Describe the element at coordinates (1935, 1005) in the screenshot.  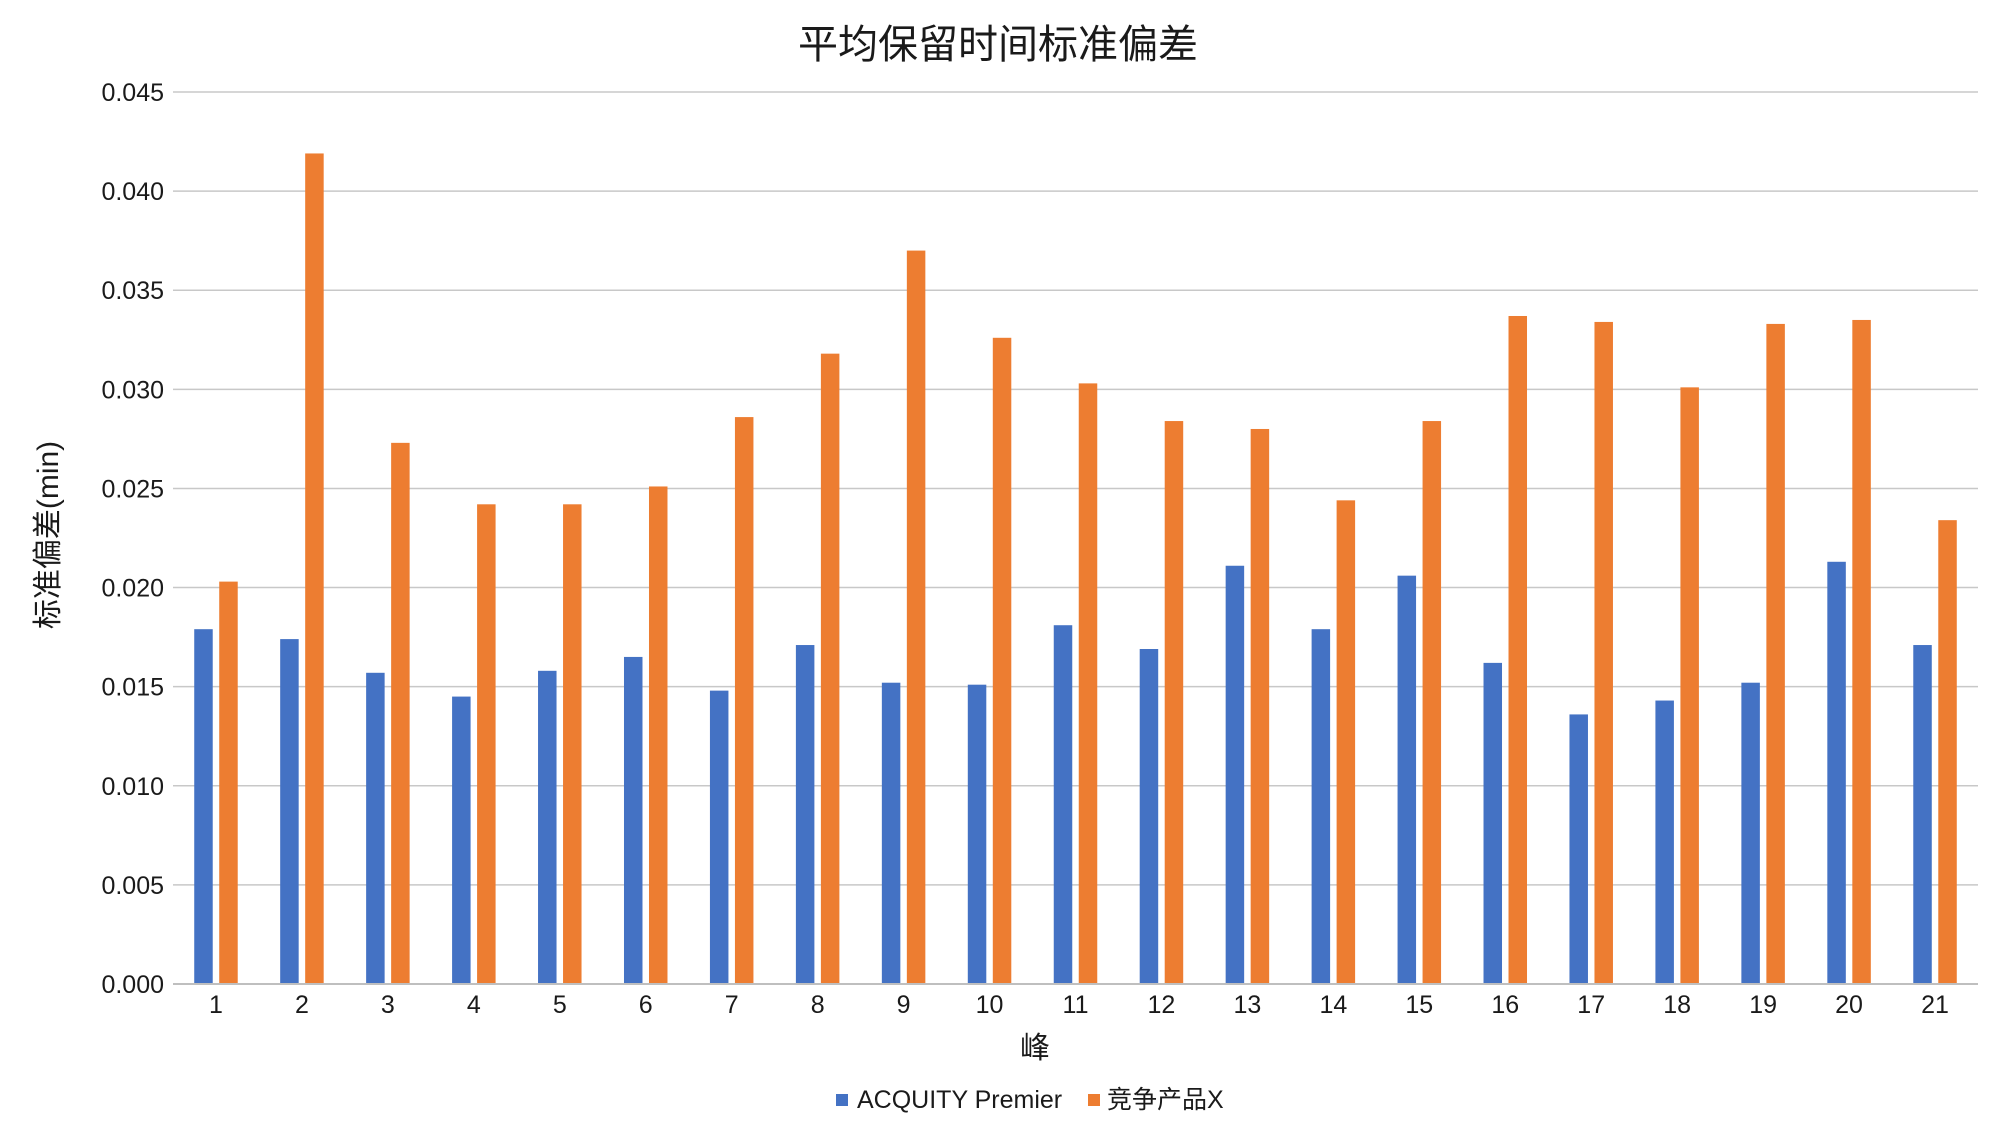
I see `x-tick-label: 21` at that location.